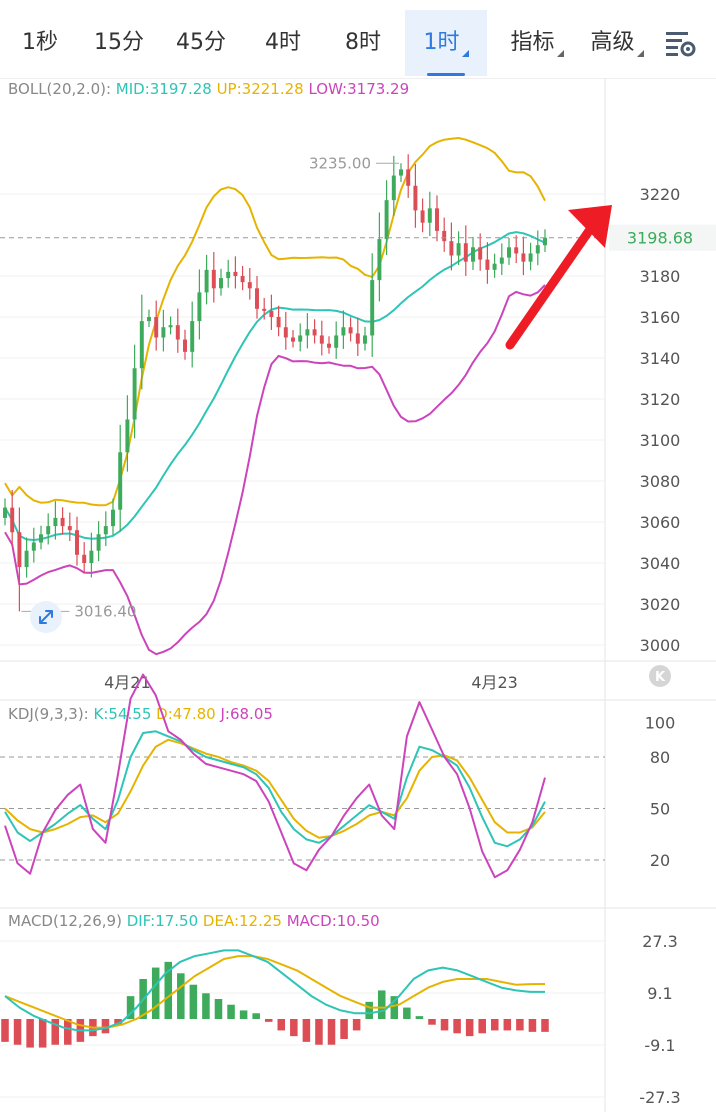  Describe the element at coordinates (275, 788) in the screenshot. I see `kdj-d-line` at that location.